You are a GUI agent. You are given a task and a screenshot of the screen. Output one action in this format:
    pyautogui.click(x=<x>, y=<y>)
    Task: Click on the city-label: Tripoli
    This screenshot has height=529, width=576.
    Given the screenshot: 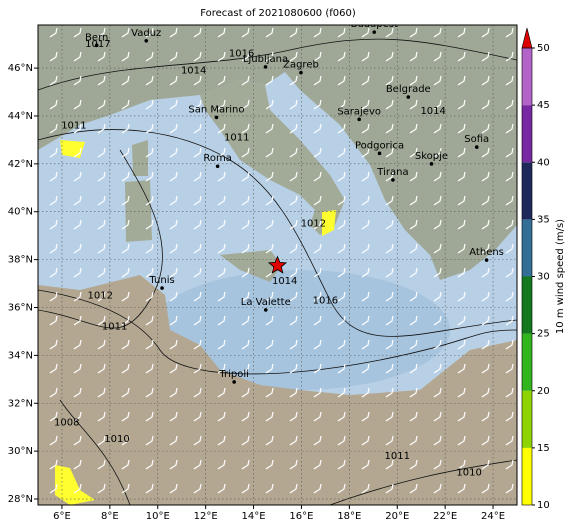 What is the action you would take?
    pyautogui.click(x=233, y=374)
    